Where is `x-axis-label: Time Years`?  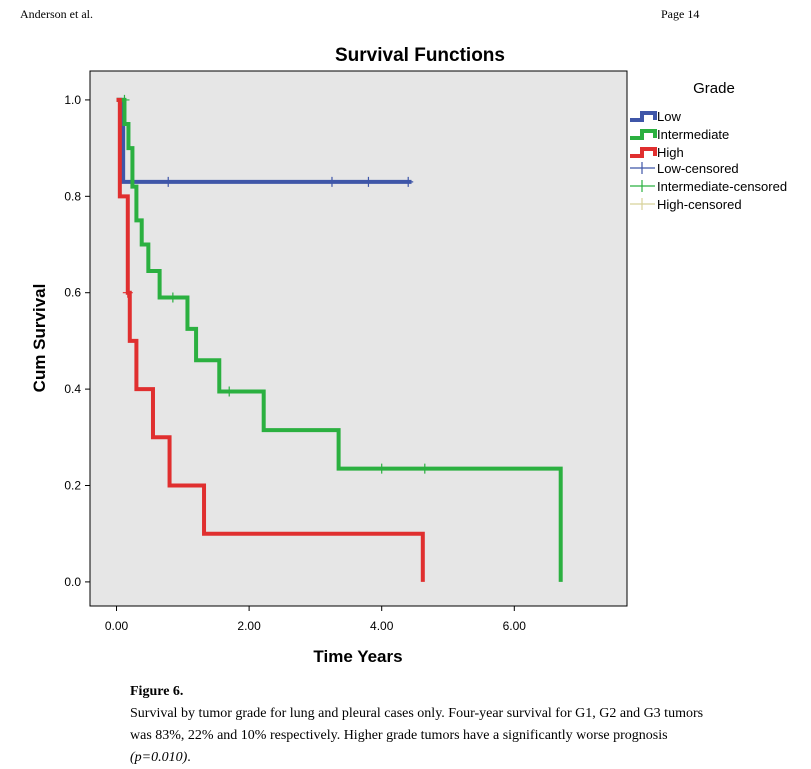 x-axis-label: Time Years is located at coordinates (357, 656).